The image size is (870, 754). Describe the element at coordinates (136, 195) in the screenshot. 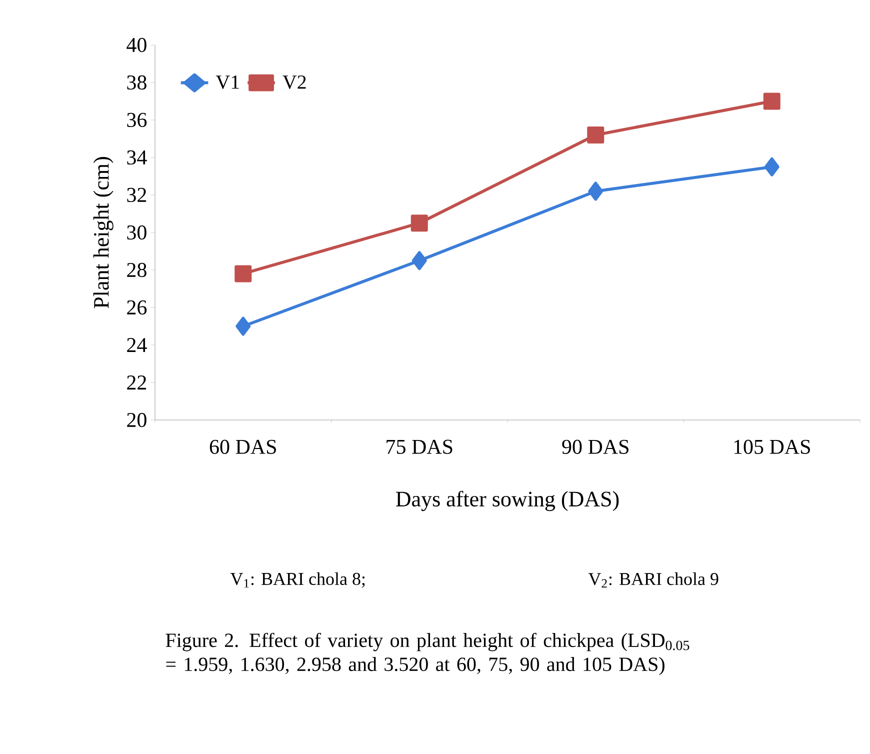

I see `y-tick-label: 32` at that location.